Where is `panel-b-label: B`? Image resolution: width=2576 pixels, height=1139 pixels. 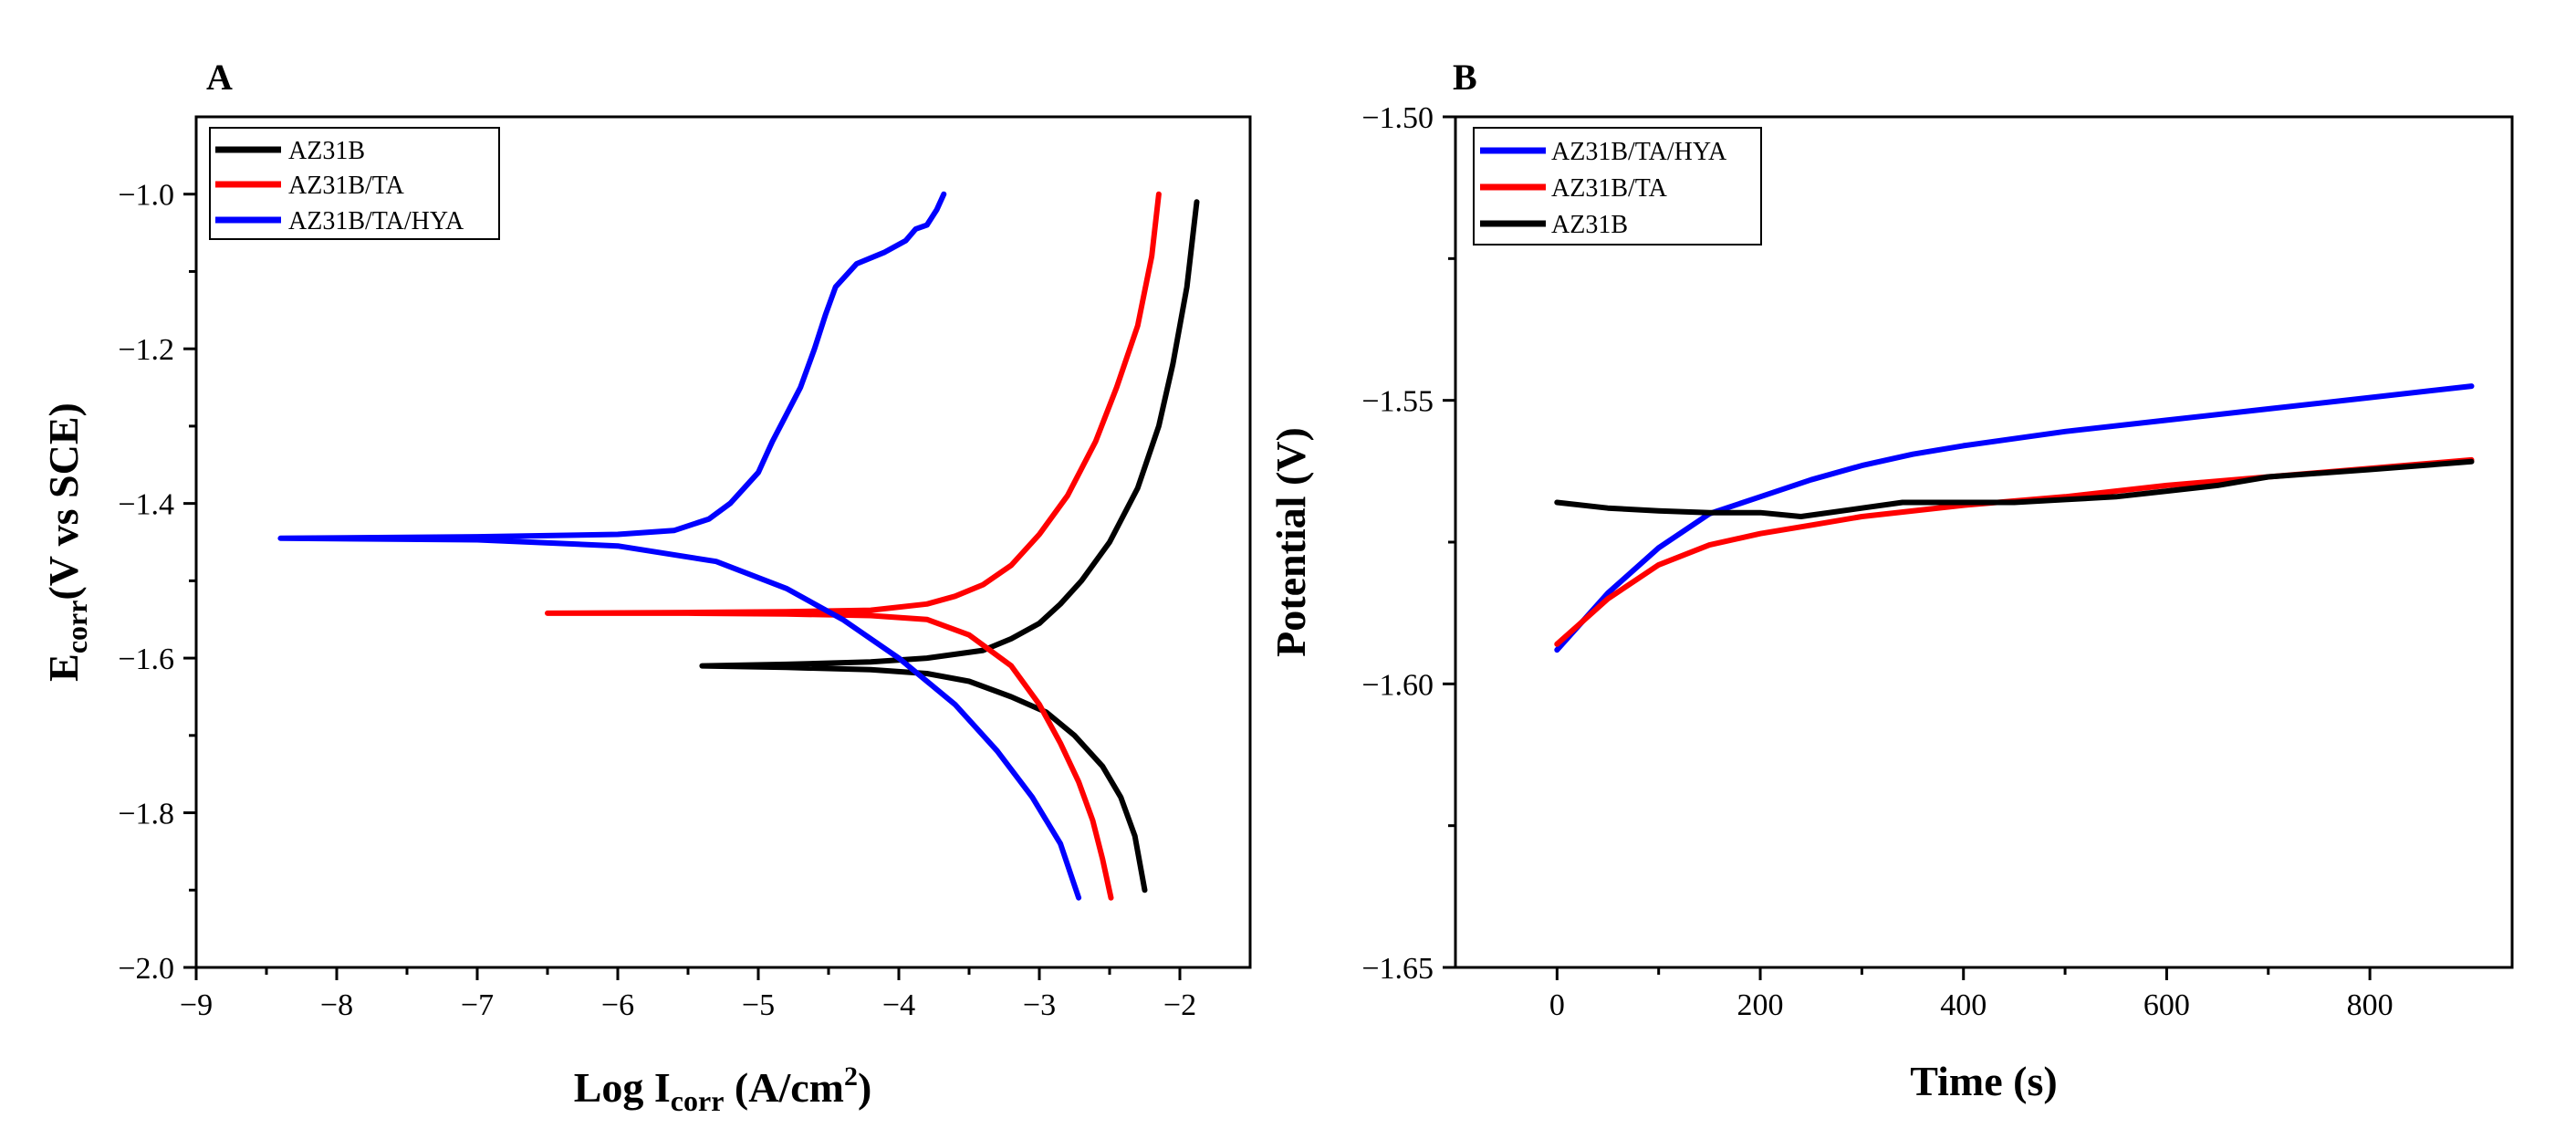
panel-b-label: B is located at coordinates (1465, 77).